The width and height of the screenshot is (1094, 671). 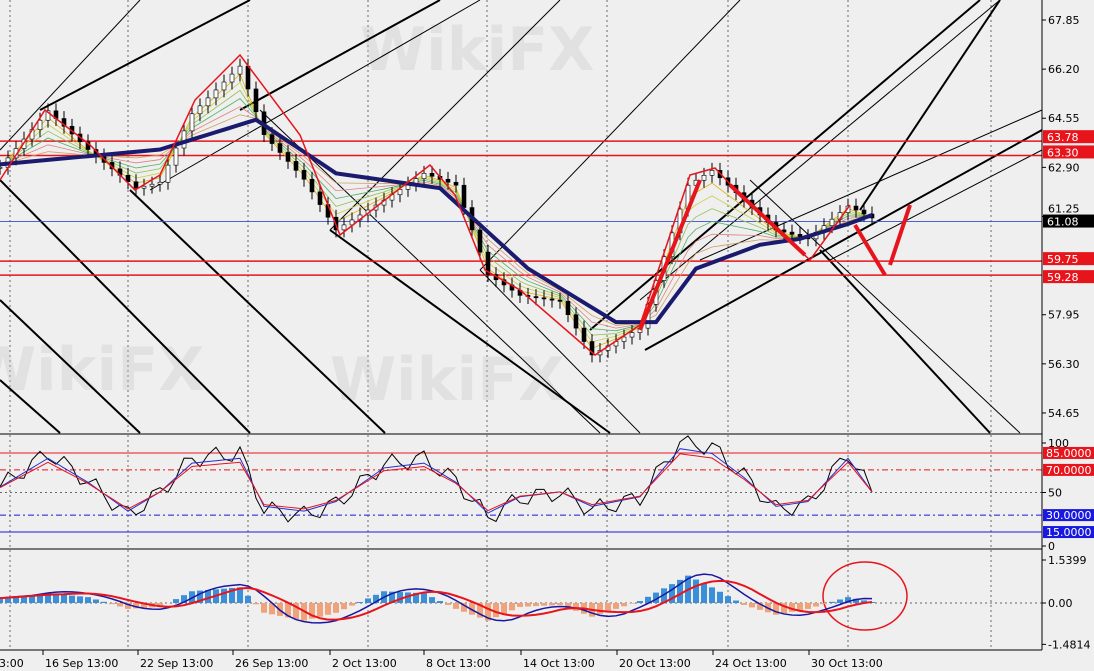 What do you see at coordinates (1067, 560) in the screenshot?
I see `macd-axis-label: 1.5399` at bounding box center [1067, 560].